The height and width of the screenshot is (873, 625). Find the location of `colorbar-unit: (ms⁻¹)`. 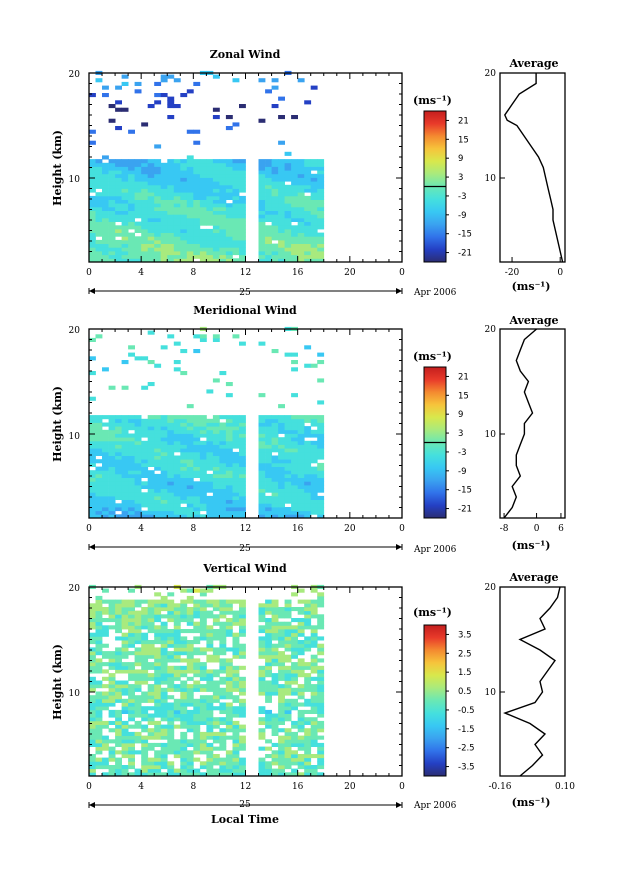

colorbar-unit: (ms⁻¹) is located at coordinates (432, 100).